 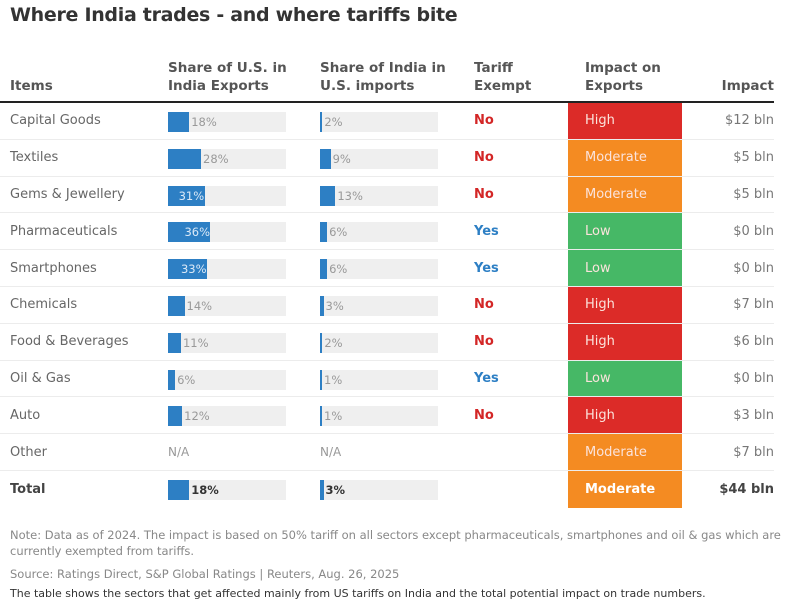 What do you see at coordinates (197, 416) in the screenshot?
I see `share-us-bar-label: 12%` at bounding box center [197, 416].